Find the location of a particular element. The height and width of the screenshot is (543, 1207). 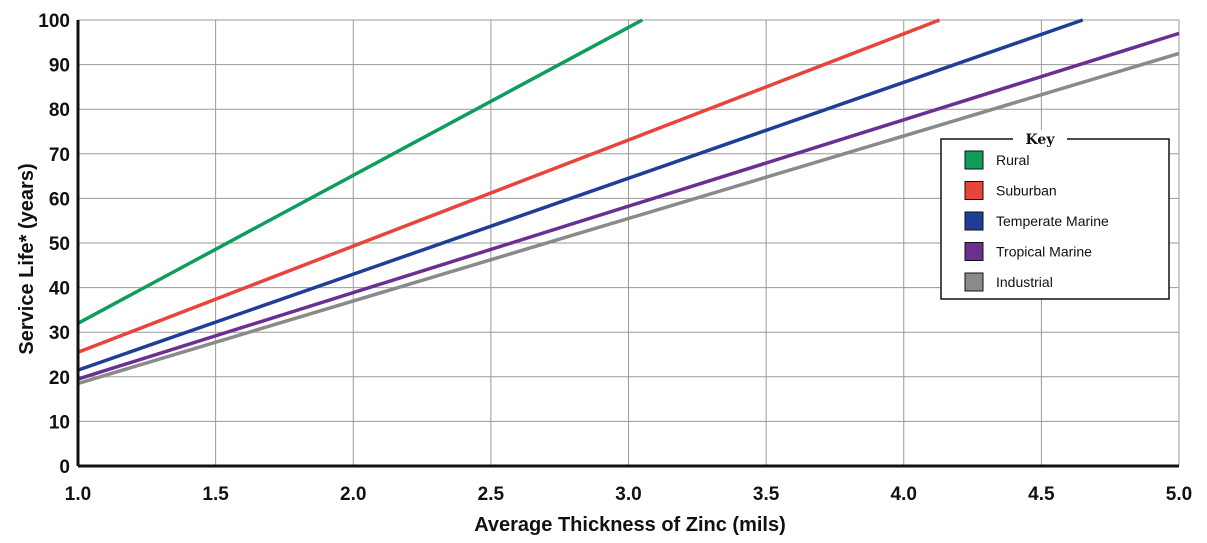

legend-title: Key is located at coordinates (1041, 140).